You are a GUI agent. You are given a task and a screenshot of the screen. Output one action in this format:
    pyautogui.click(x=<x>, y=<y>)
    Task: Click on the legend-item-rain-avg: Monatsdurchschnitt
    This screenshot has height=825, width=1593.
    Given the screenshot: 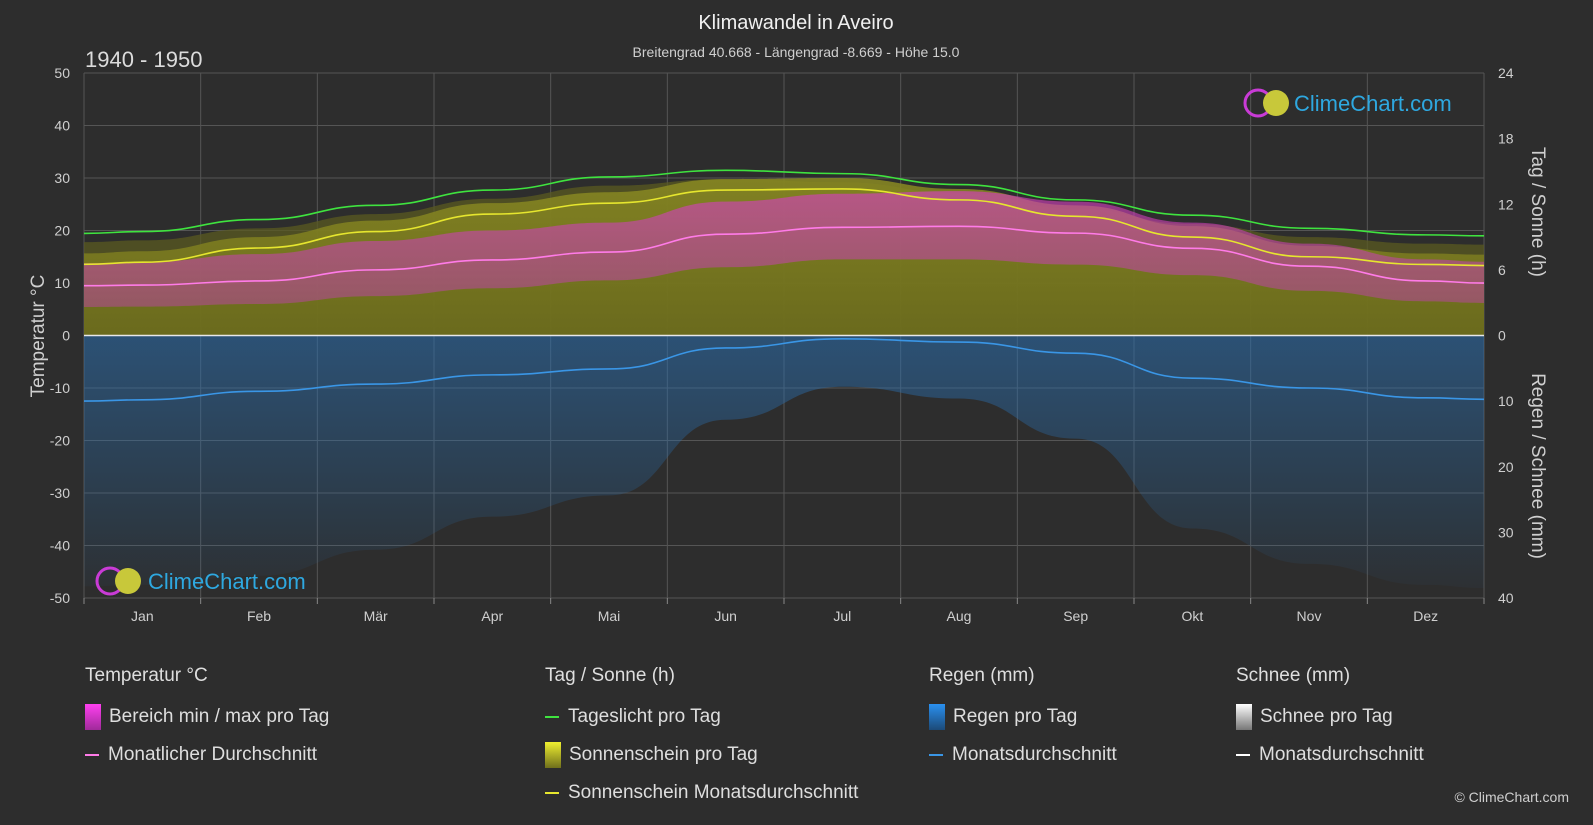 What is the action you would take?
    pyautogui.click(x=1023, y=755)
    